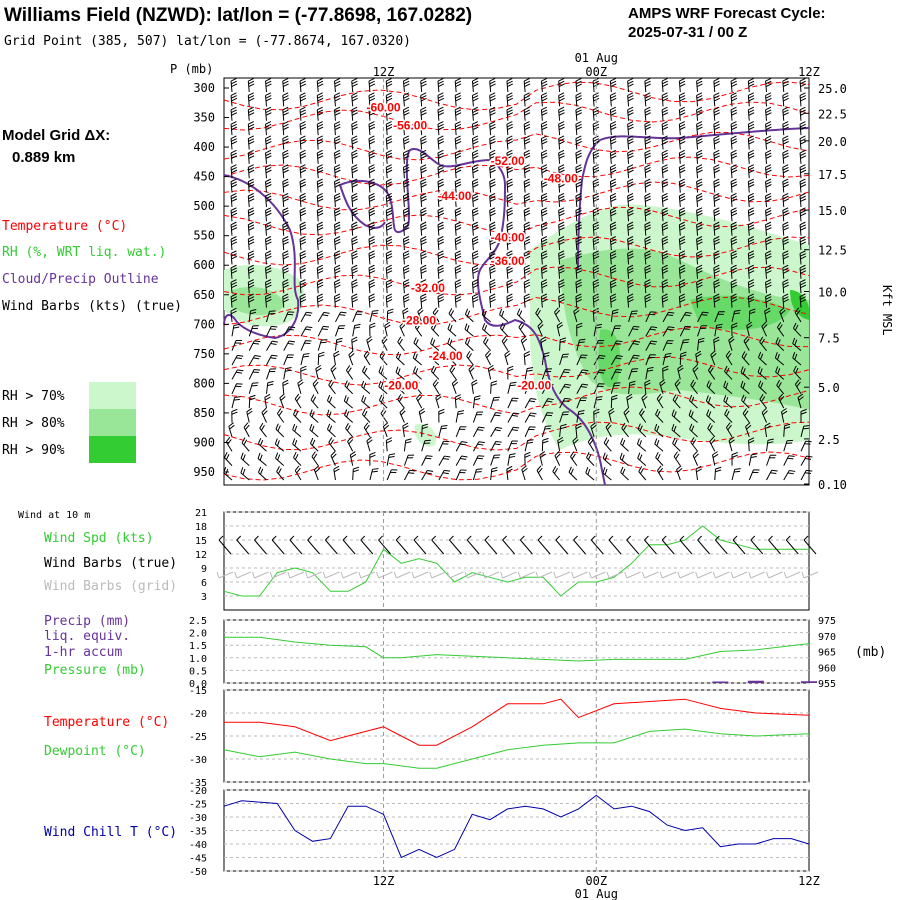  I want to click on height-tick-label: 2.5, so click(829, 440).